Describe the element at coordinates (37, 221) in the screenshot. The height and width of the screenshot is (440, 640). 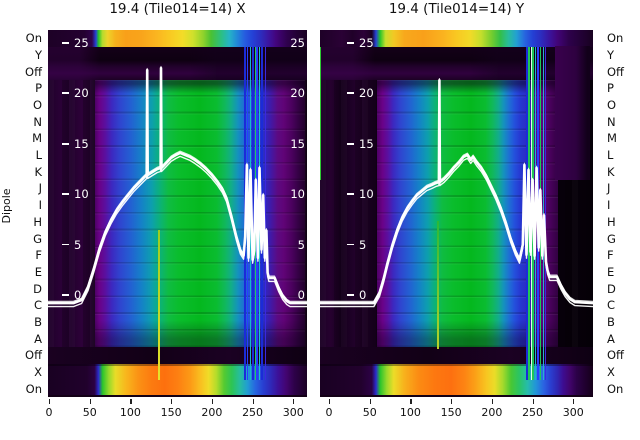
I see `dipole-label: H` at that location.